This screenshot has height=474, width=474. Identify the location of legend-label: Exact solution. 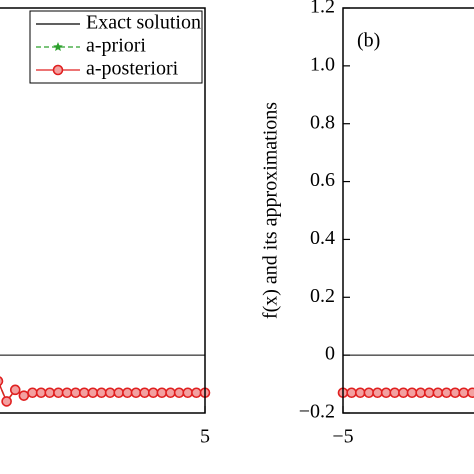
(143, 23).